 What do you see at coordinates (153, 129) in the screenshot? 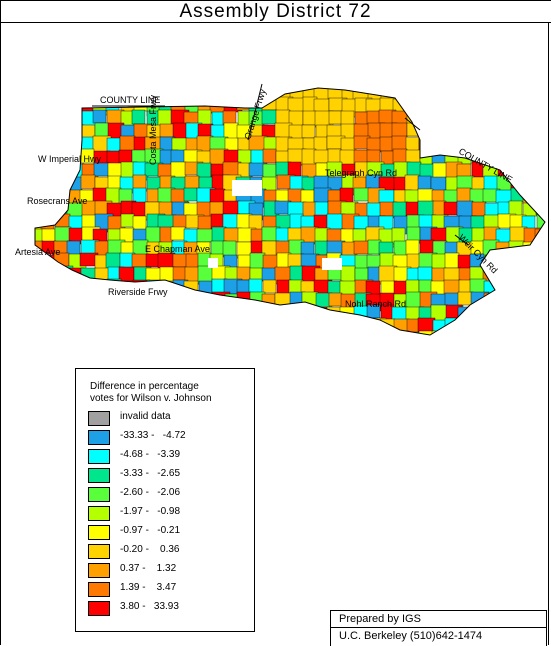
I see `label-costa-mesa-frwy: Costa Mesa Frwy` at bounding box center [153, 129].